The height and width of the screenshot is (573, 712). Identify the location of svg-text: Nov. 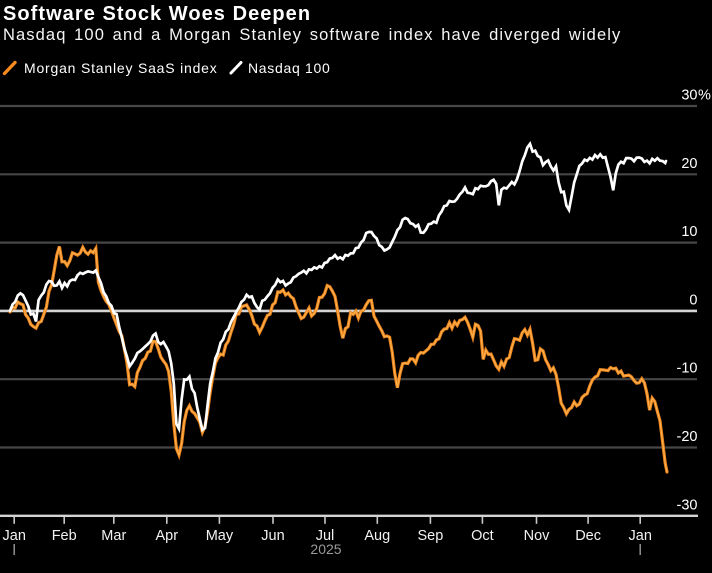
(537, 536).